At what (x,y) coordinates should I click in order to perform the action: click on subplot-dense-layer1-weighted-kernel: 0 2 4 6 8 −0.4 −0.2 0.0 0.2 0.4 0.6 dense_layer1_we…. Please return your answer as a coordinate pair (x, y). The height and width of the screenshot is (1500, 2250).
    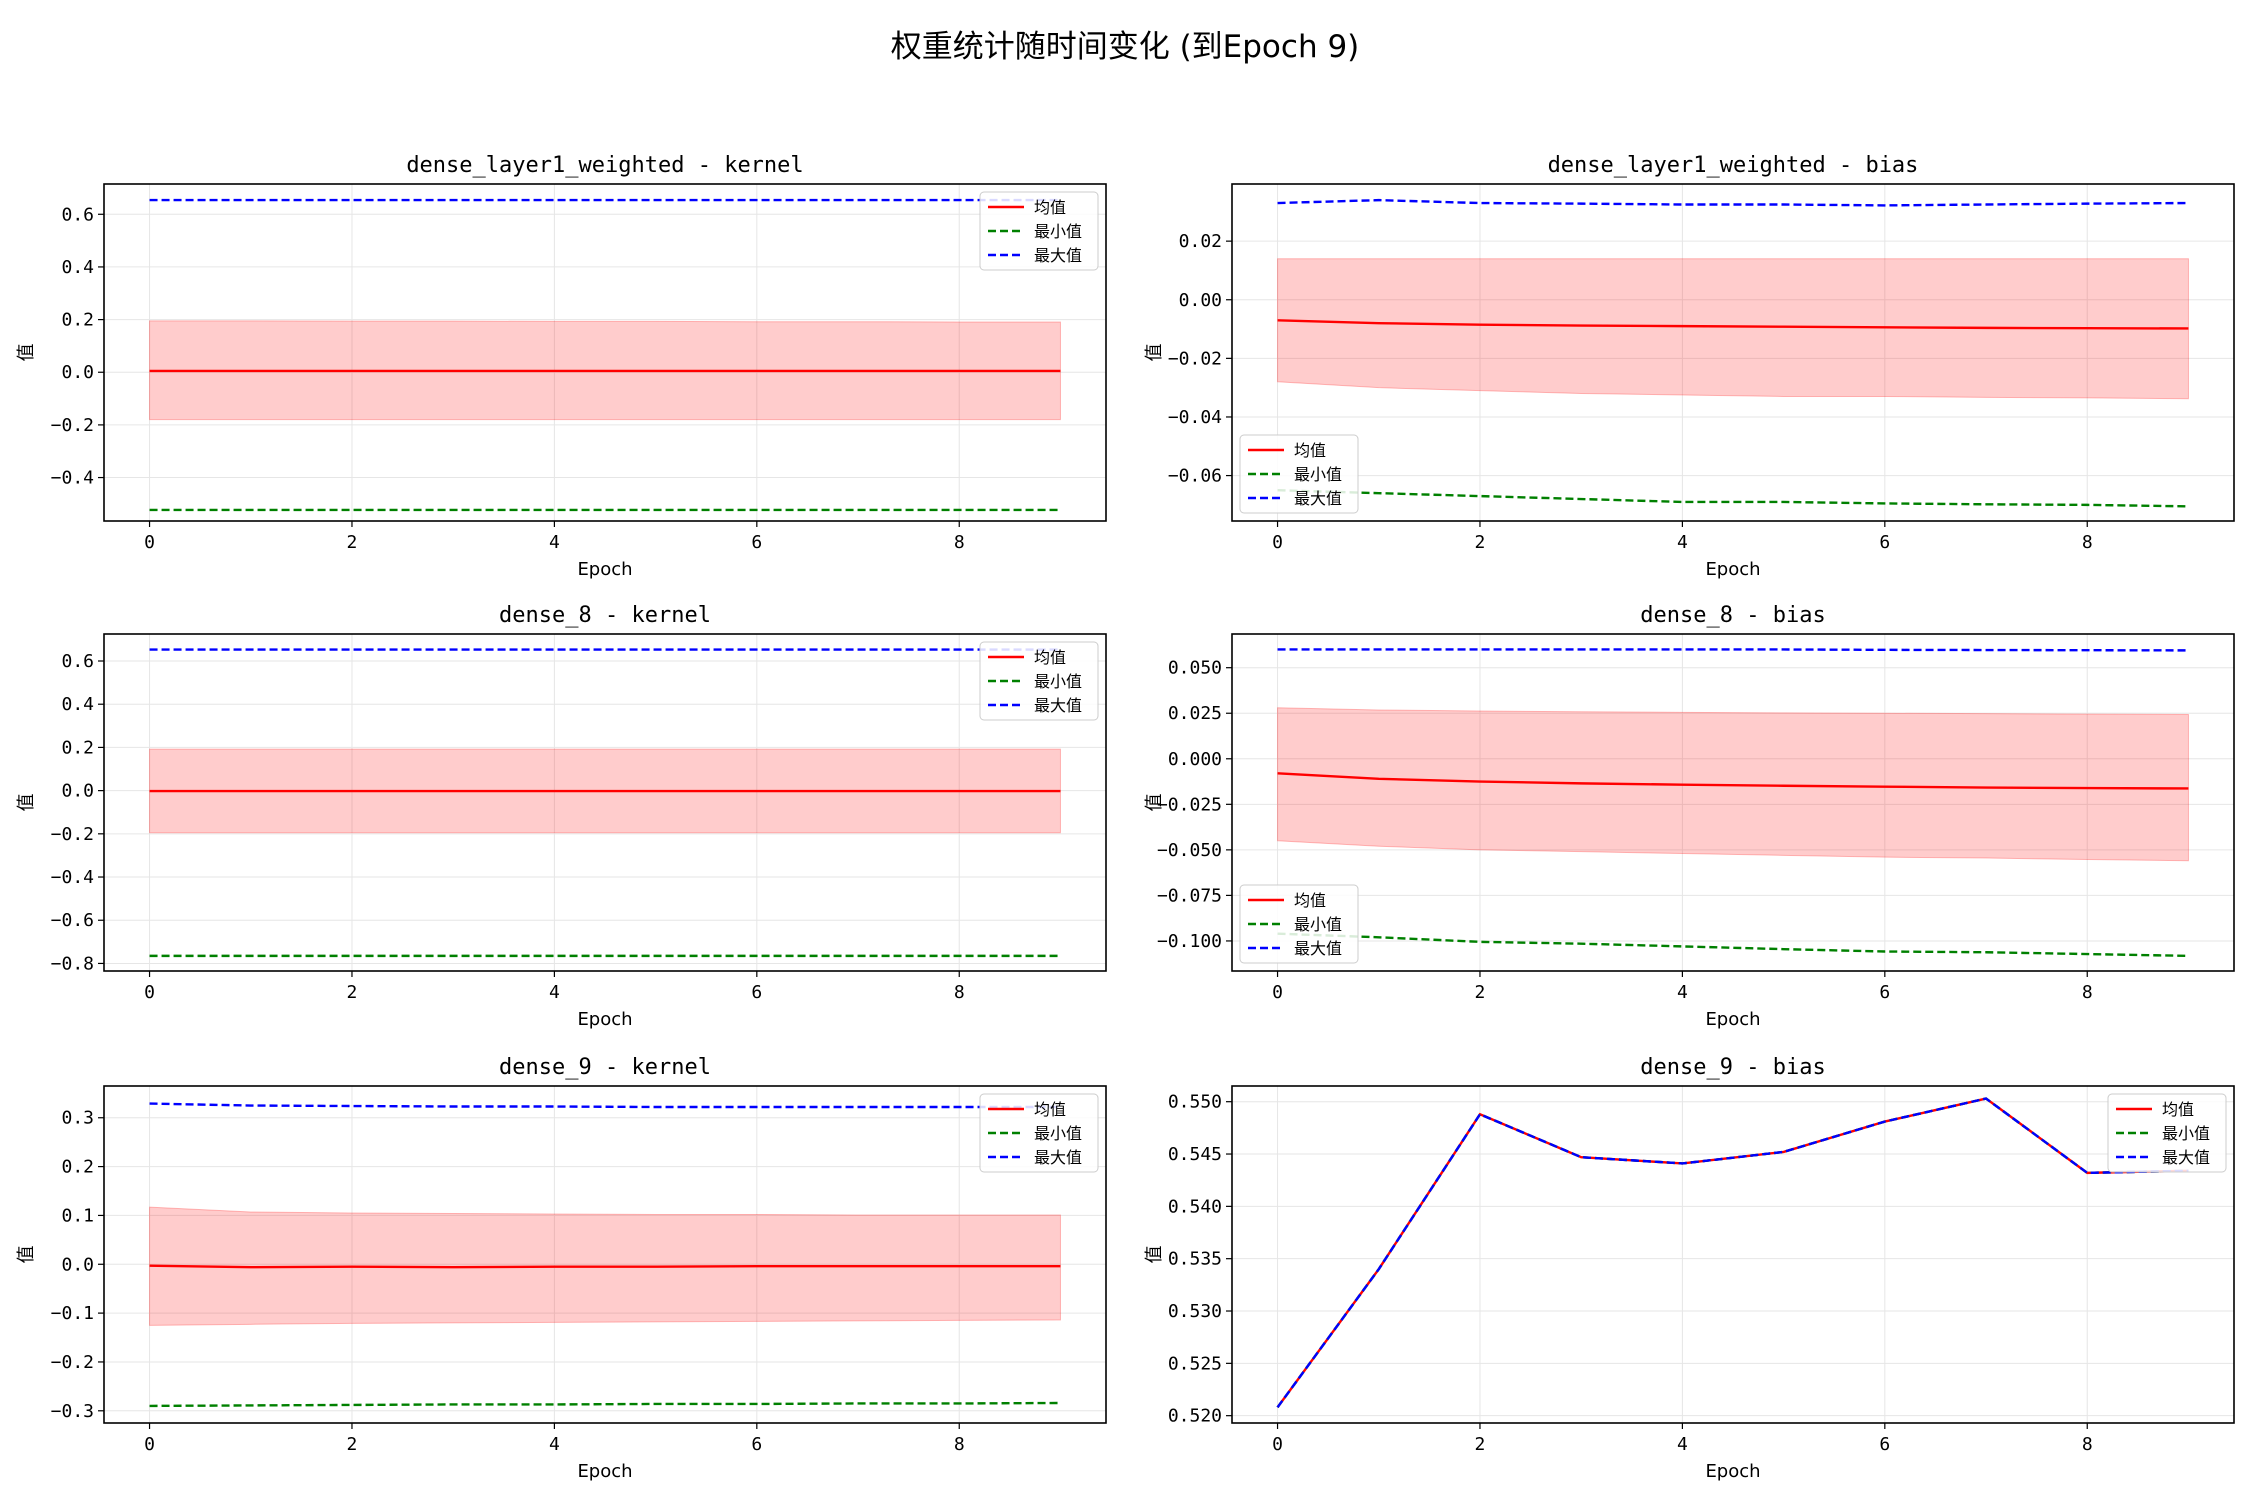
    Looking at the image, I should click on (561, 366).